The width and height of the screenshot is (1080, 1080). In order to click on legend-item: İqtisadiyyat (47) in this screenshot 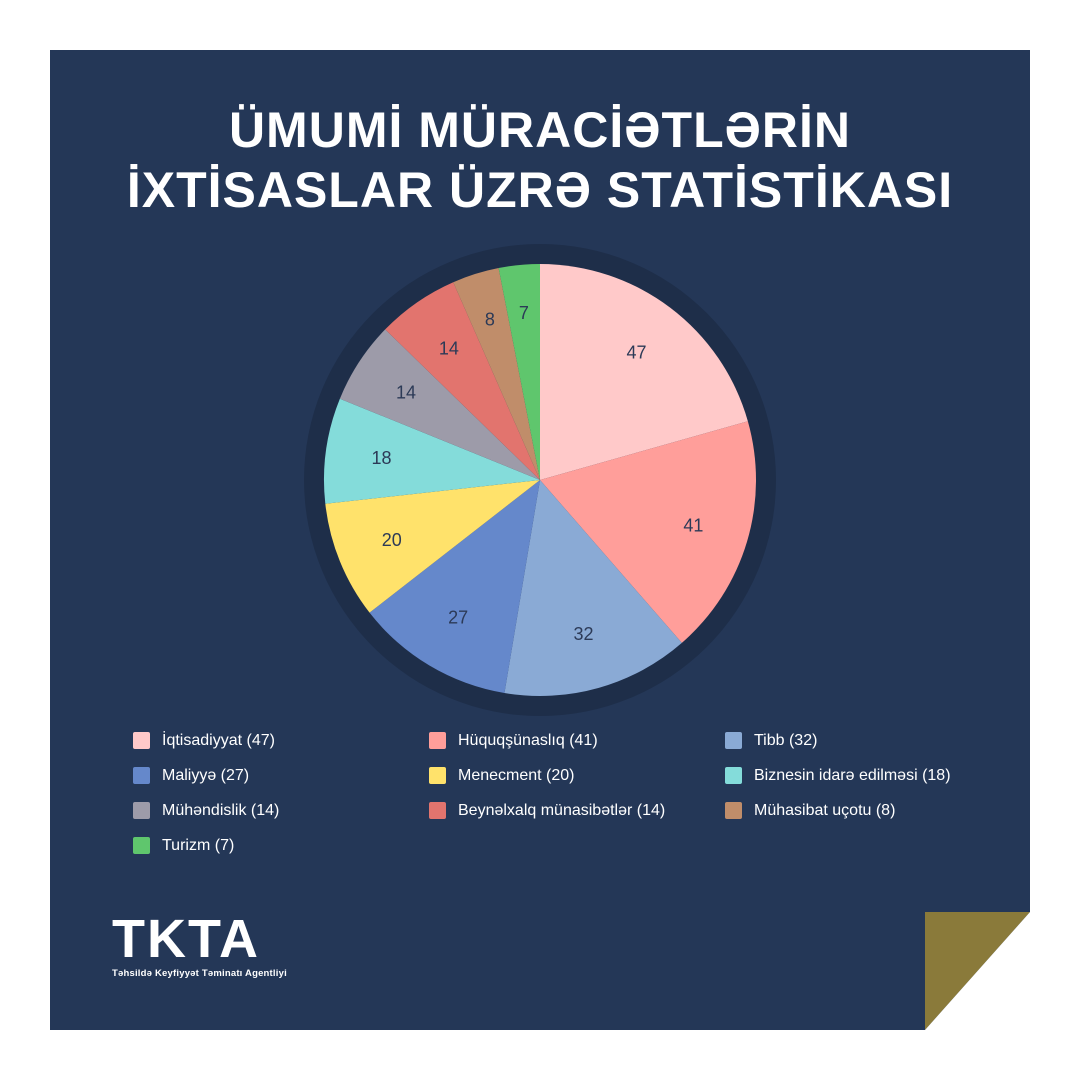, I will do `click(281, 740)`.